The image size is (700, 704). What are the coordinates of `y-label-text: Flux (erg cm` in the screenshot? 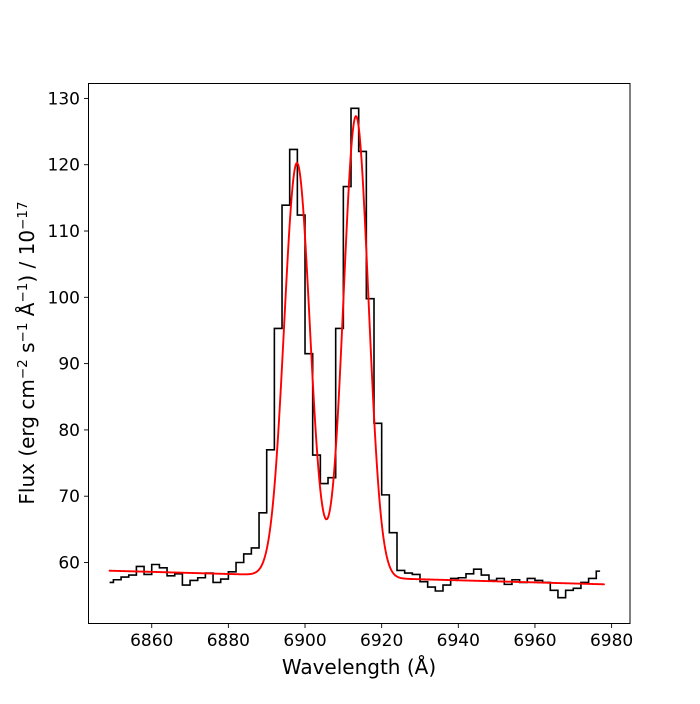 It's located at (27, 441).